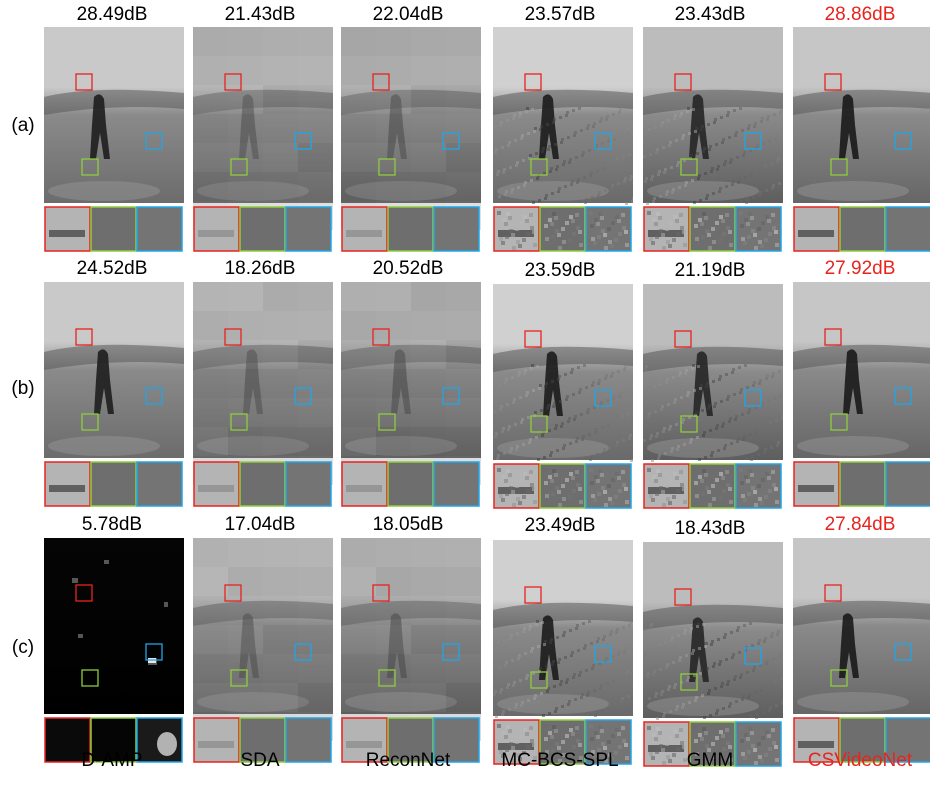 This screenshot has height=803, width=930. I want to click on psnr-c-csvideonet: 27.84dB, so click(860, 524).